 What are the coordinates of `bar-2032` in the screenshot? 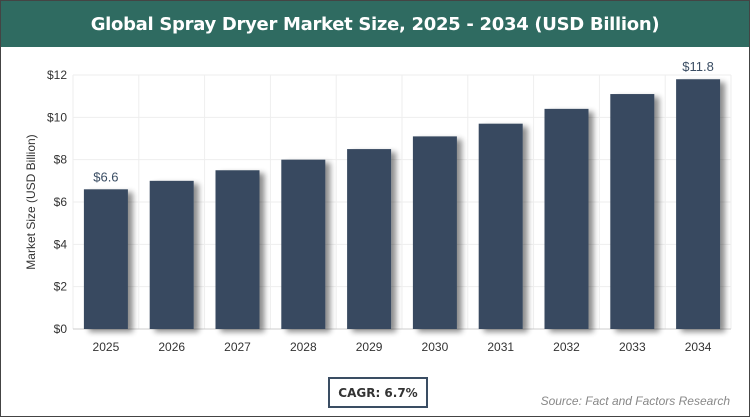 It's located at (566, 218).